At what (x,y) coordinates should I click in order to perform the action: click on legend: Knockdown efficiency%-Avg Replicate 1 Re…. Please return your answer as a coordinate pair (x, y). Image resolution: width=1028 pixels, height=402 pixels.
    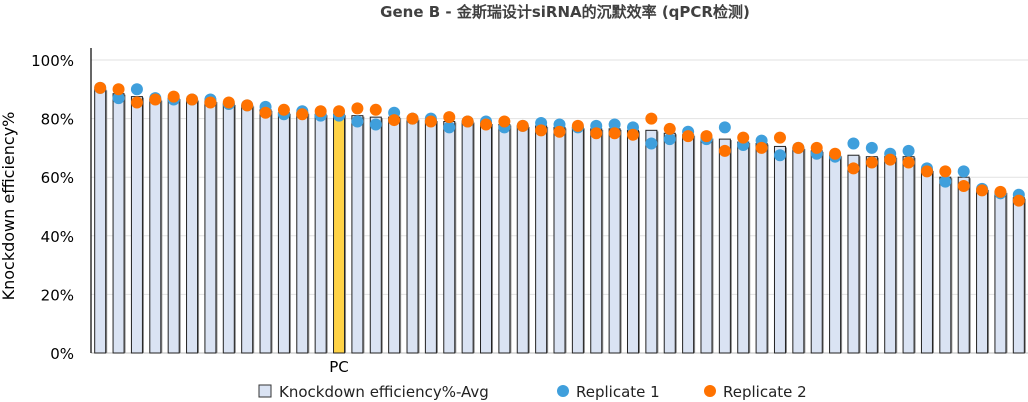
    Looking at the image, I should click on (532, 392).